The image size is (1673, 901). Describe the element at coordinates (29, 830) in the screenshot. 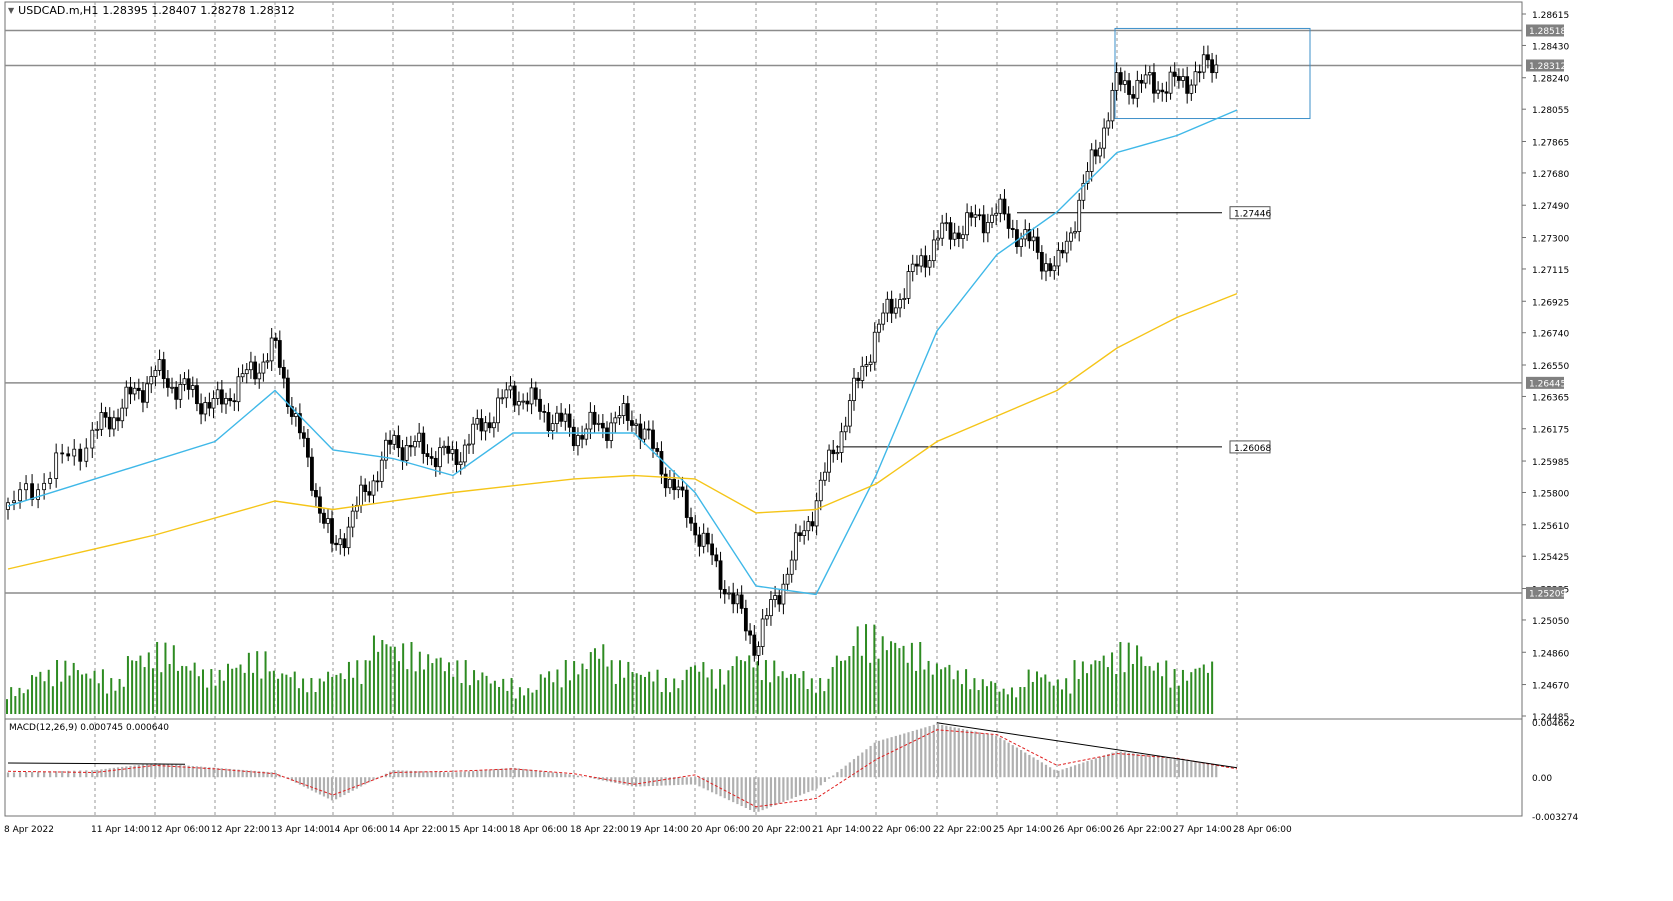

I see `x-tick-label: 8 Apr 2022` at that location.